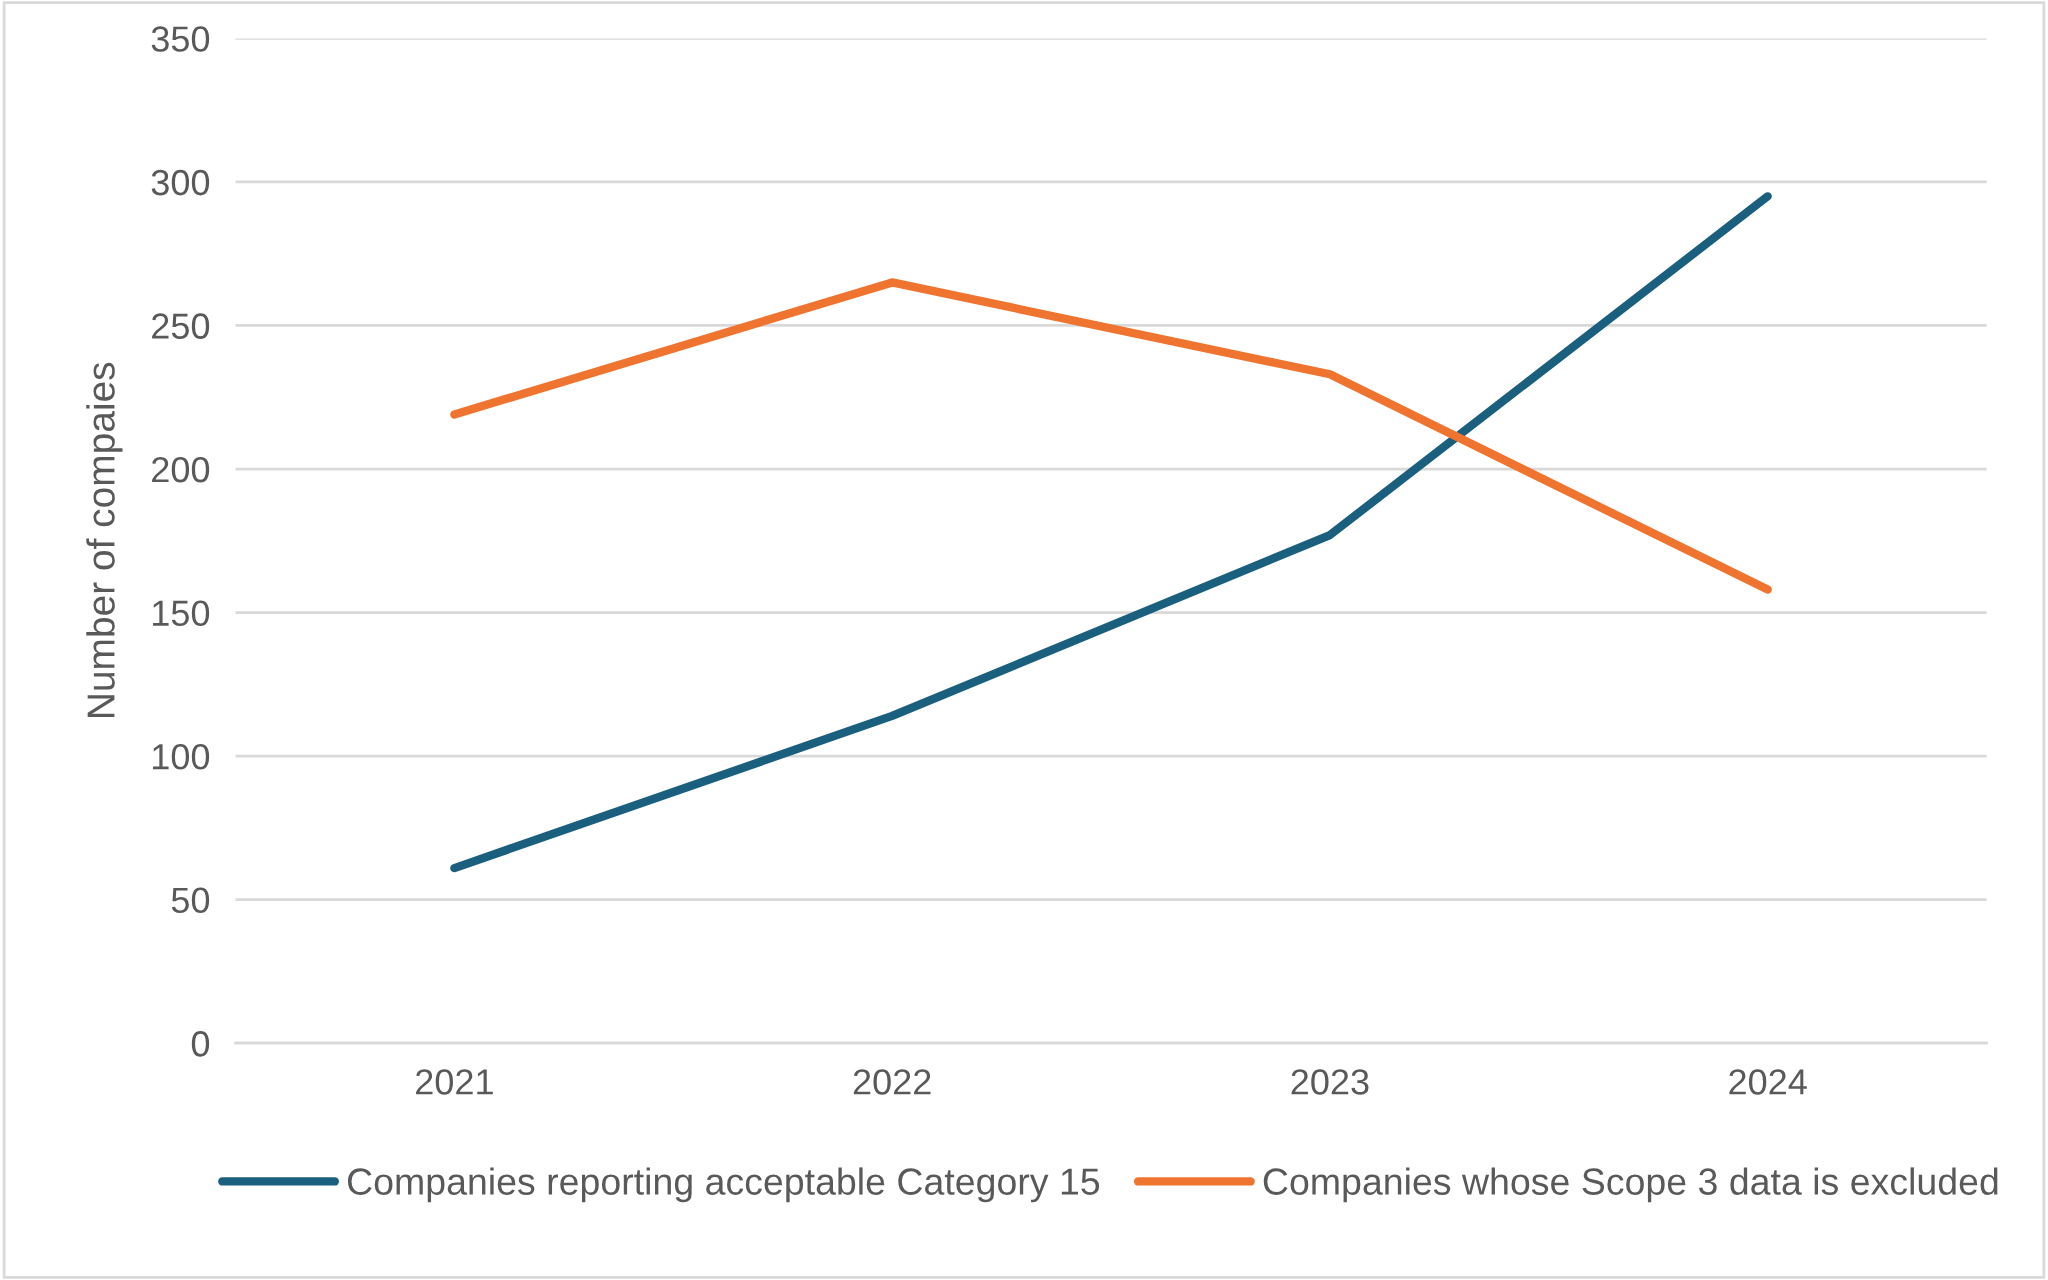 The image size is (2048, 1280). What do you see at coordinates (181, 613) in the screenshot?
I see `y-tick-label: 150` at bounding box center [181, 613].